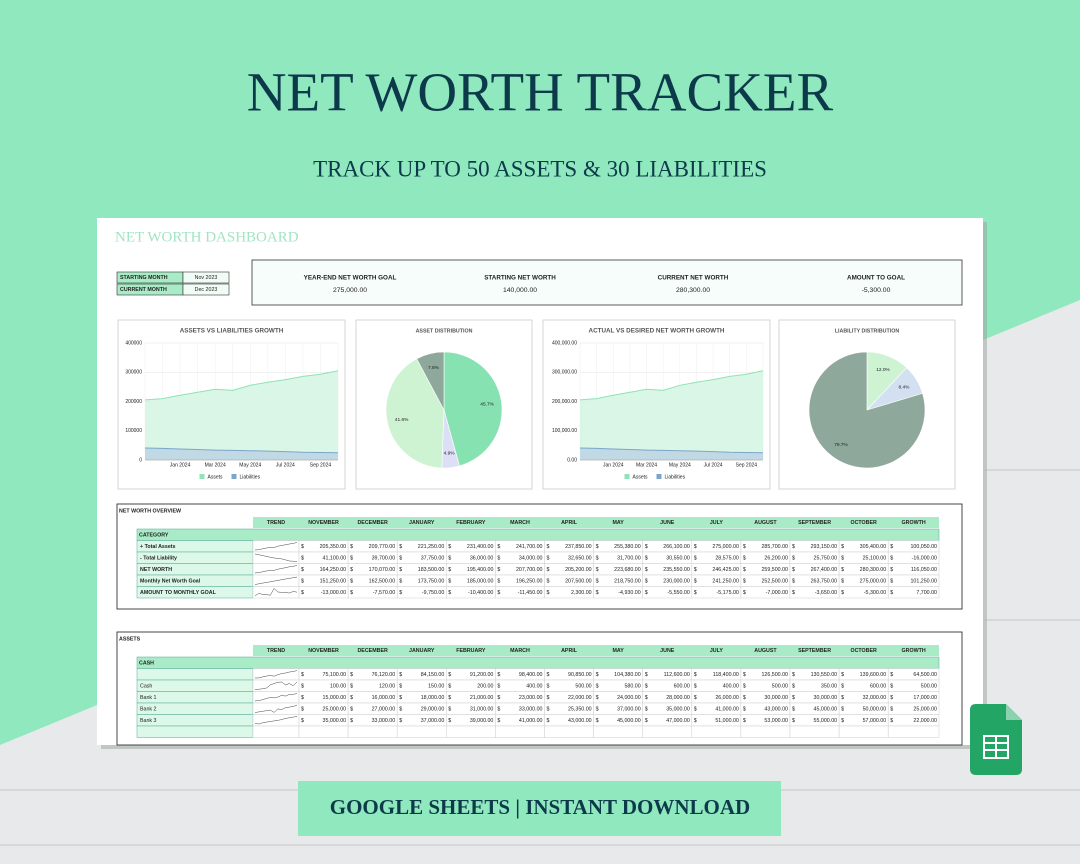  What do you see at coordinates (875, 593) in the screenshot?
I see `cell-value: -5,300.00` at bounding box center [875, 593].